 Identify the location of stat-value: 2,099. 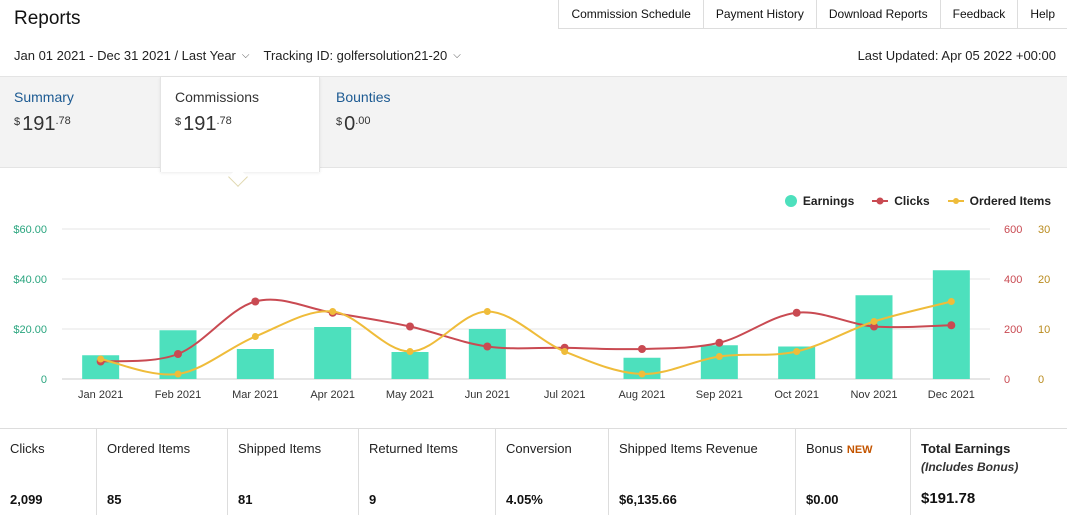
(26, 499).